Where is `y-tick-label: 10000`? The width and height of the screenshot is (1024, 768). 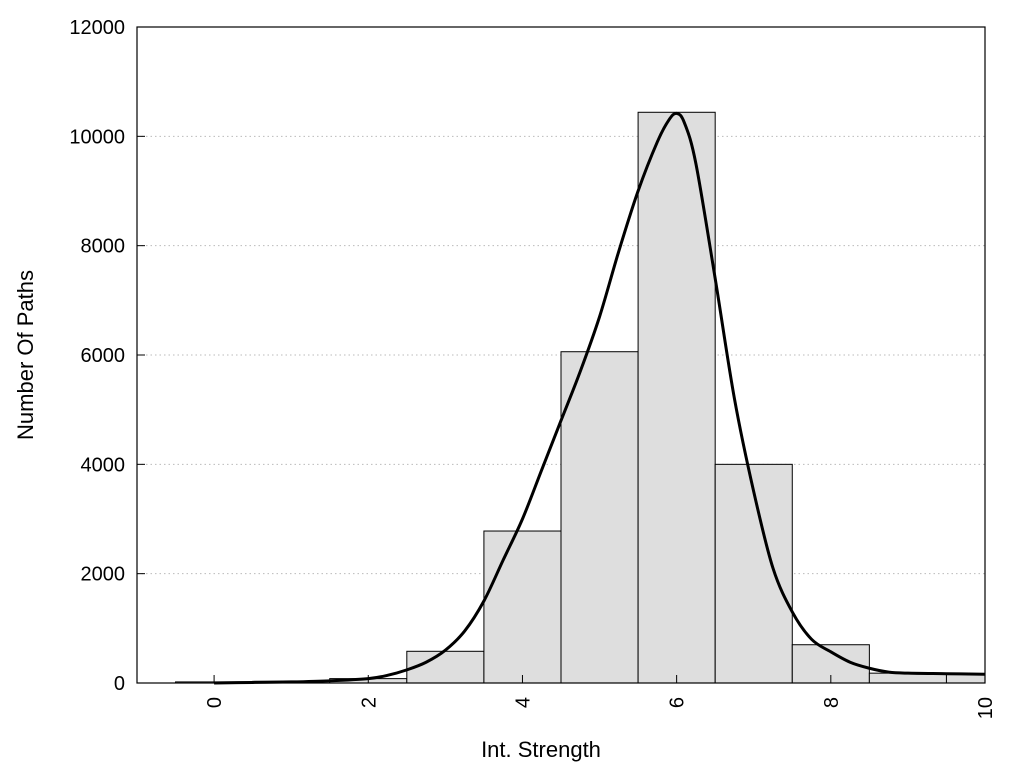 y-tick-label: 10000 is located at coordinates (97, 137).